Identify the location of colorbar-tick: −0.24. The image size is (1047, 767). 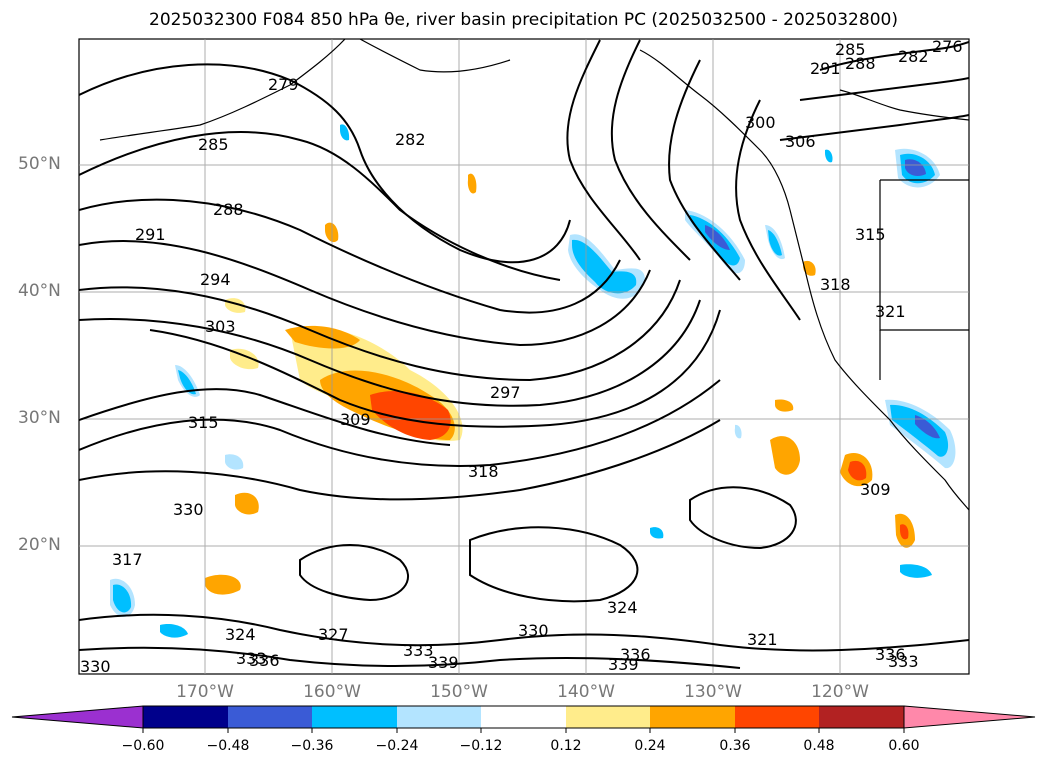
(397, 746).